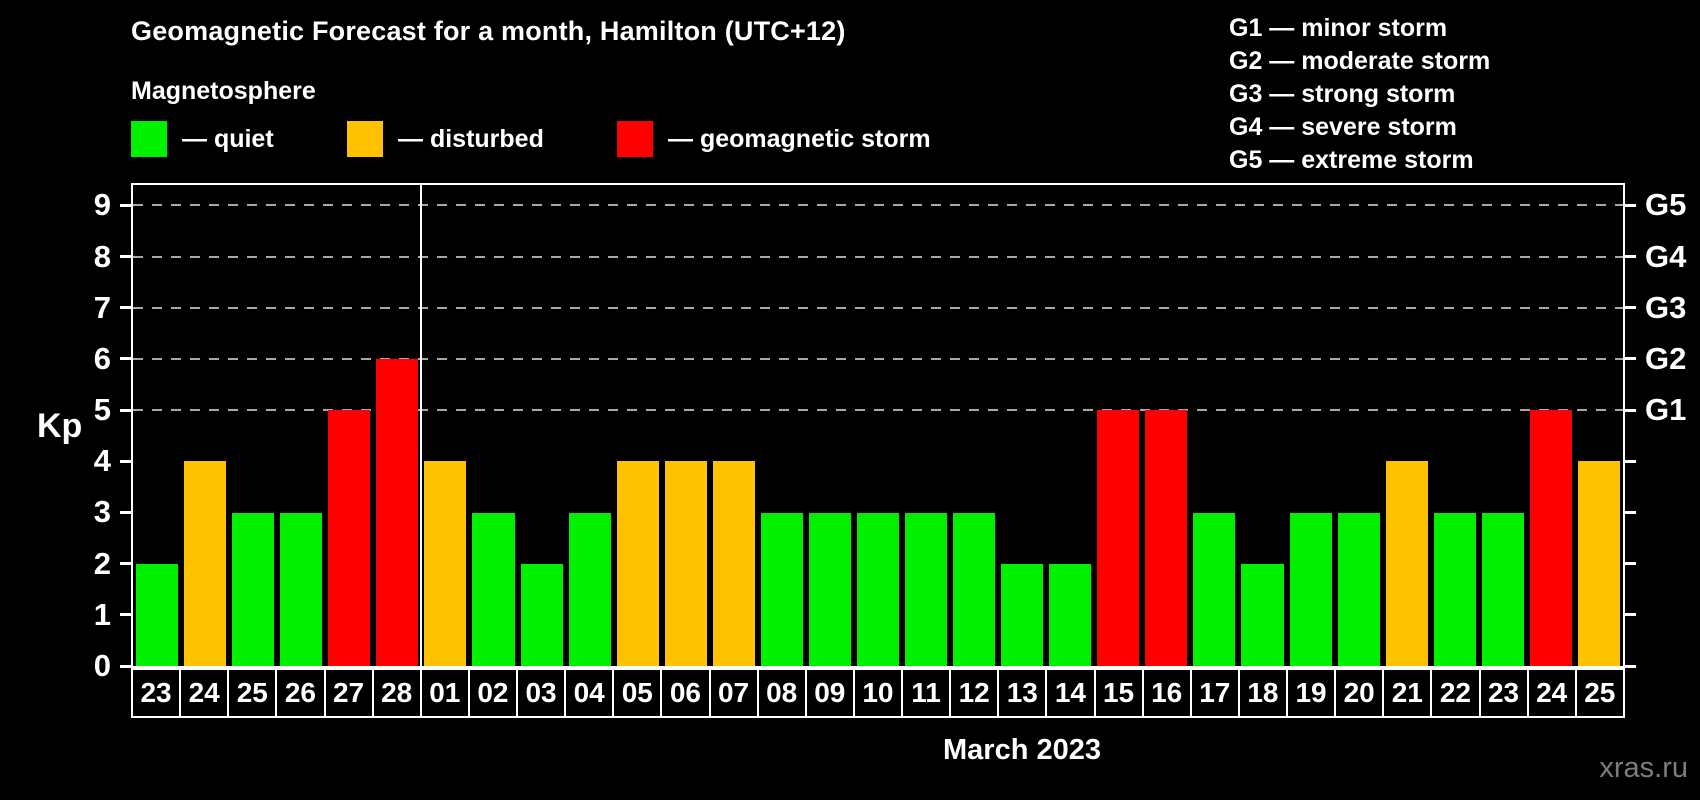  Describe the element at coordinates (685, 693) in the screenshot. I see `day-label-cell: 06` at that location.